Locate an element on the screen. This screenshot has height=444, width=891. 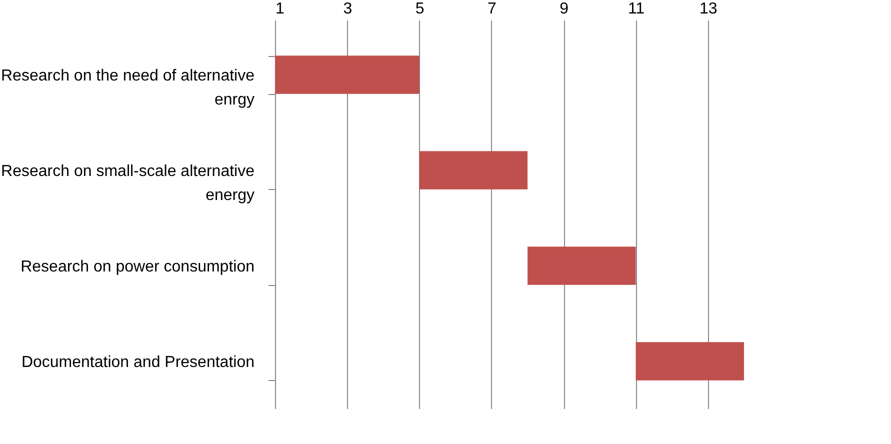
x-tick-label: 3 is located at coordinates (347, 9).